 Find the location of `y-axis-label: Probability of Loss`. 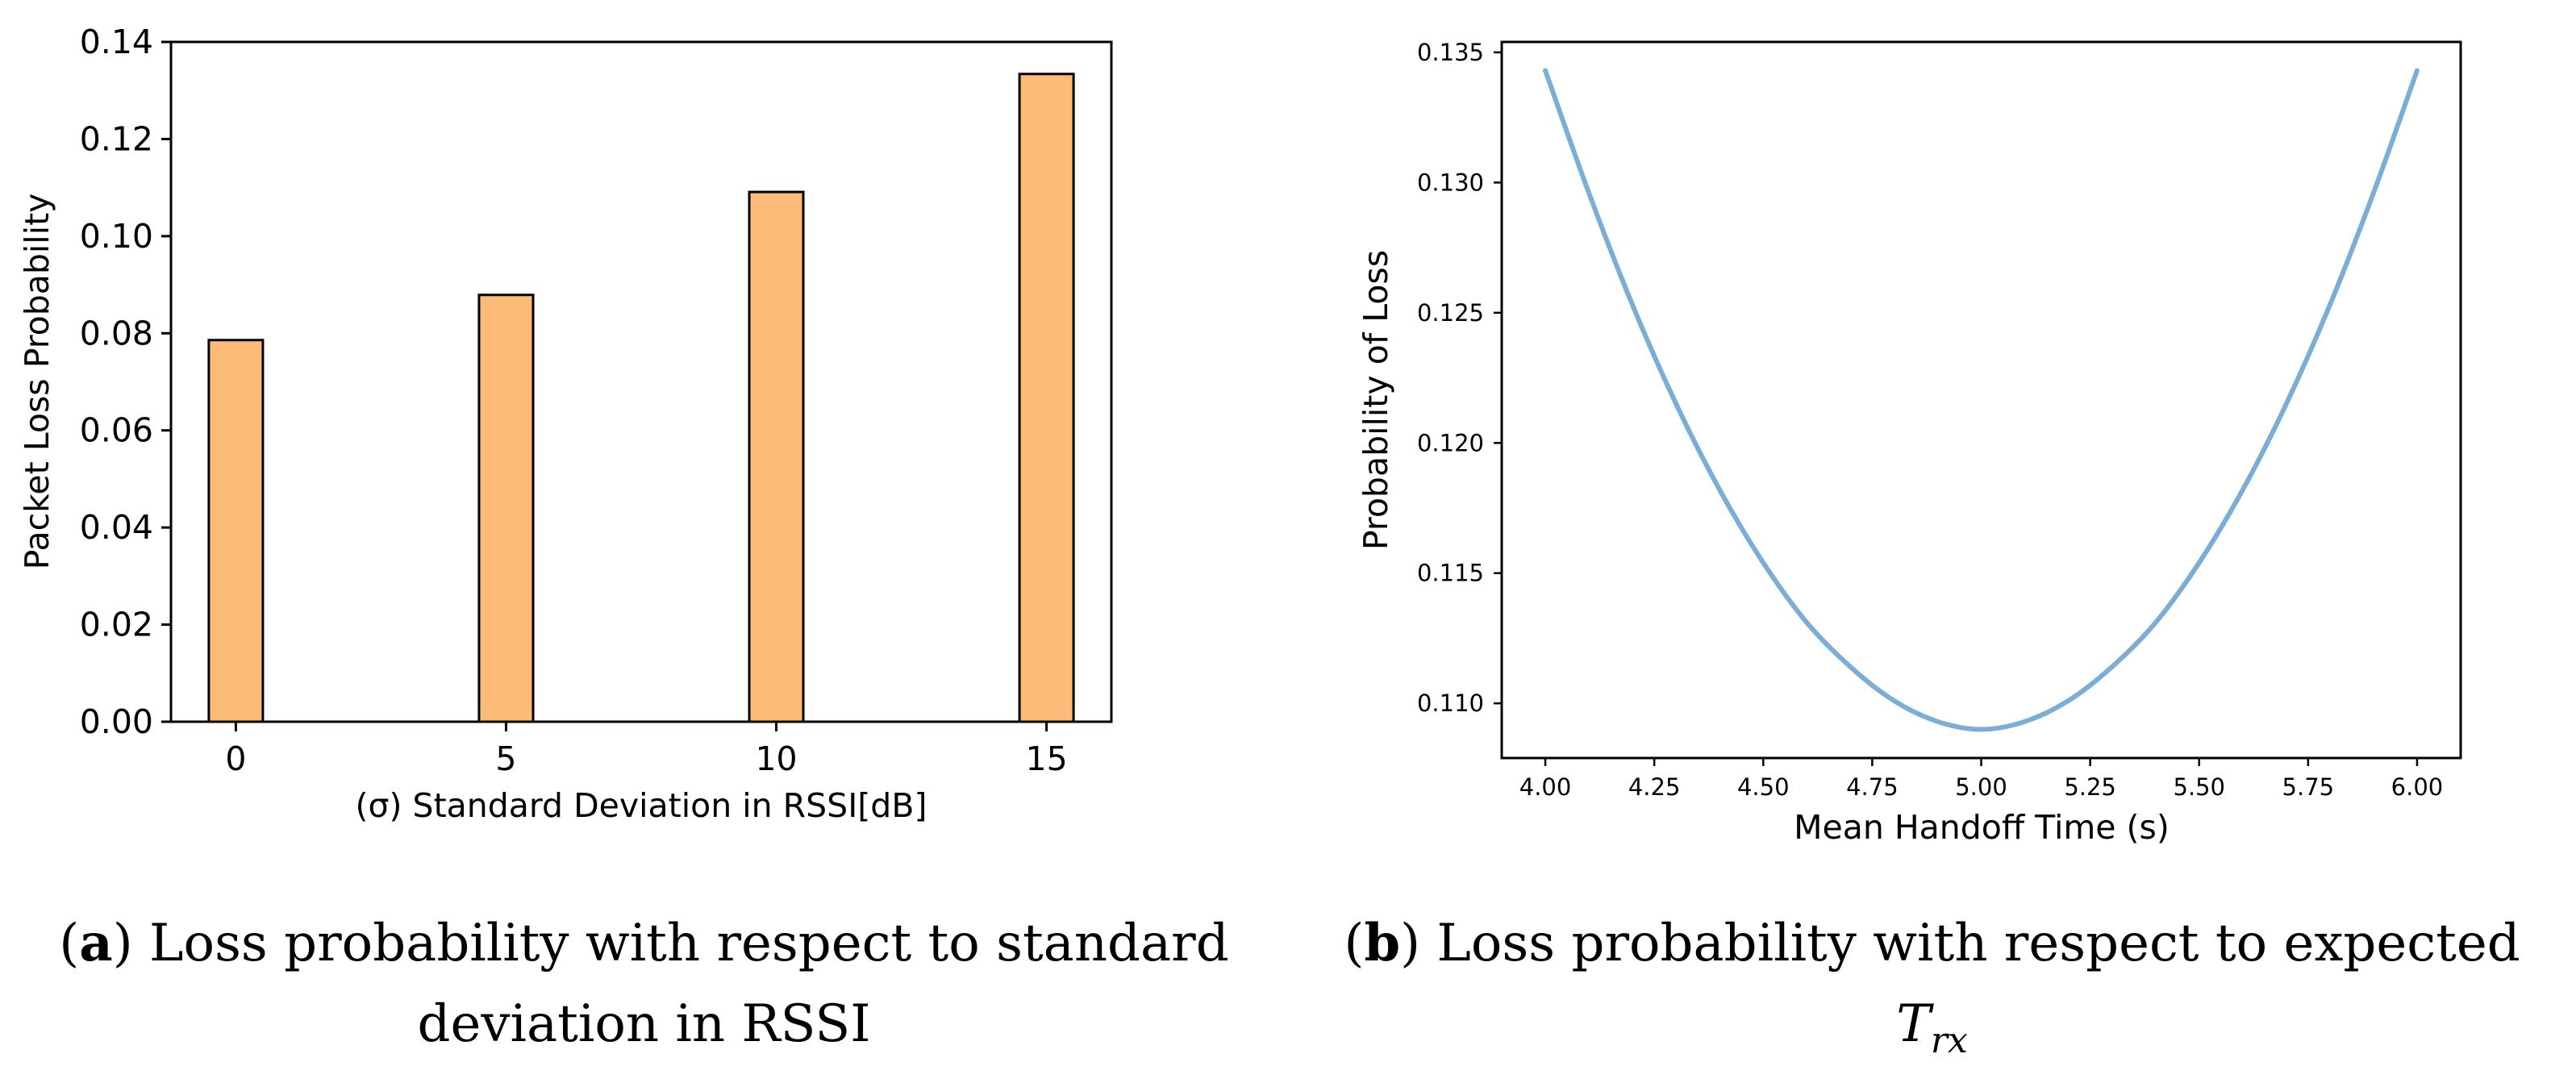

y-axis-label: Probability of Loss is located at coordinates (1376, 400).